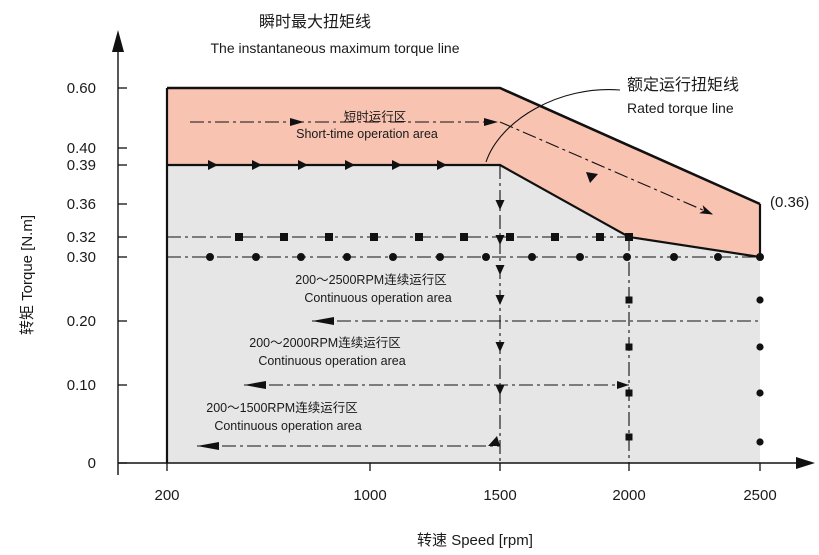  What do you see at coordinates (315, 22) in the screenshot?
I see `instantaneous-line-cn-label: 瞬时最大扭矩线` at bounding box center [315, 22].